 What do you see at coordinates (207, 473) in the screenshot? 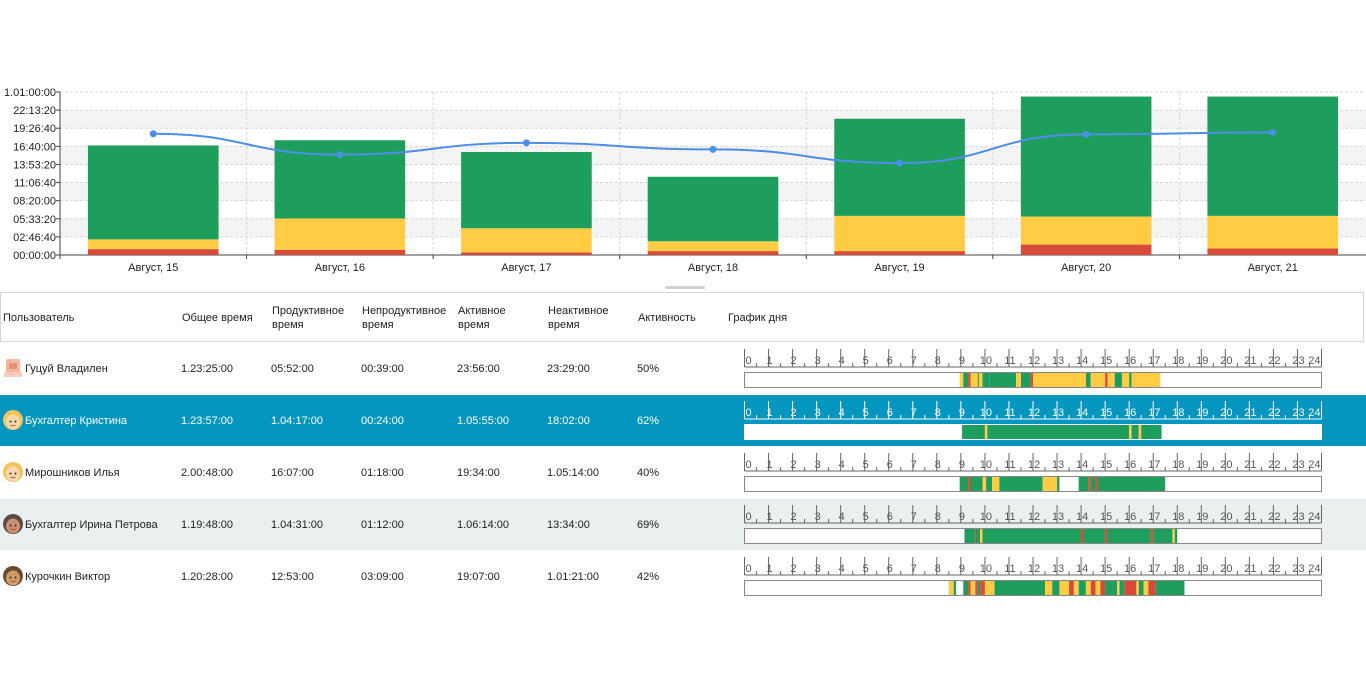
I see `cell-total: 2.00:48:00` at bounding box center [207, 473].